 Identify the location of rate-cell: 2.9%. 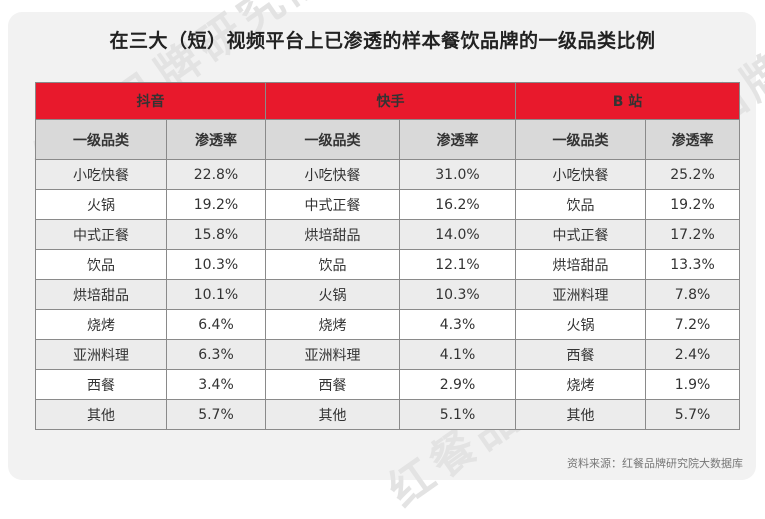
(457, 384).